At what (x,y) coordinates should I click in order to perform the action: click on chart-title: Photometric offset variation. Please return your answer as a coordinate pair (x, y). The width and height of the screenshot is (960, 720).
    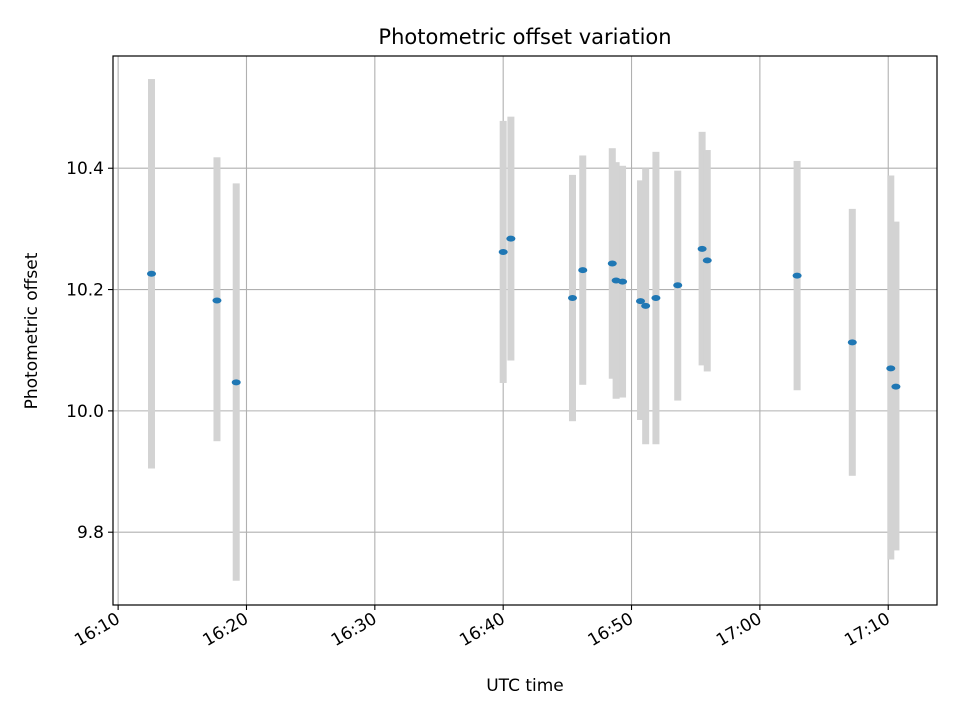
    Looking at the image, I should click on (524, 37).